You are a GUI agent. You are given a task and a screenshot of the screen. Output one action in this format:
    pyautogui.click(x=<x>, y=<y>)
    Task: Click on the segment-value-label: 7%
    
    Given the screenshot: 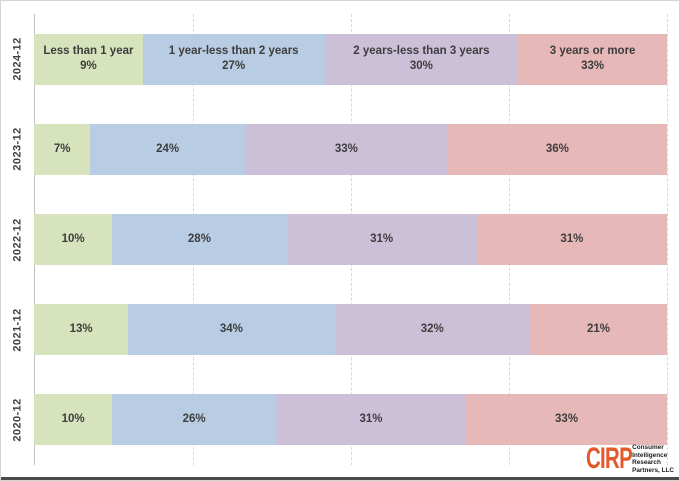 What is the action you would take?
    pyautogui.click(x=62, y=148)
    